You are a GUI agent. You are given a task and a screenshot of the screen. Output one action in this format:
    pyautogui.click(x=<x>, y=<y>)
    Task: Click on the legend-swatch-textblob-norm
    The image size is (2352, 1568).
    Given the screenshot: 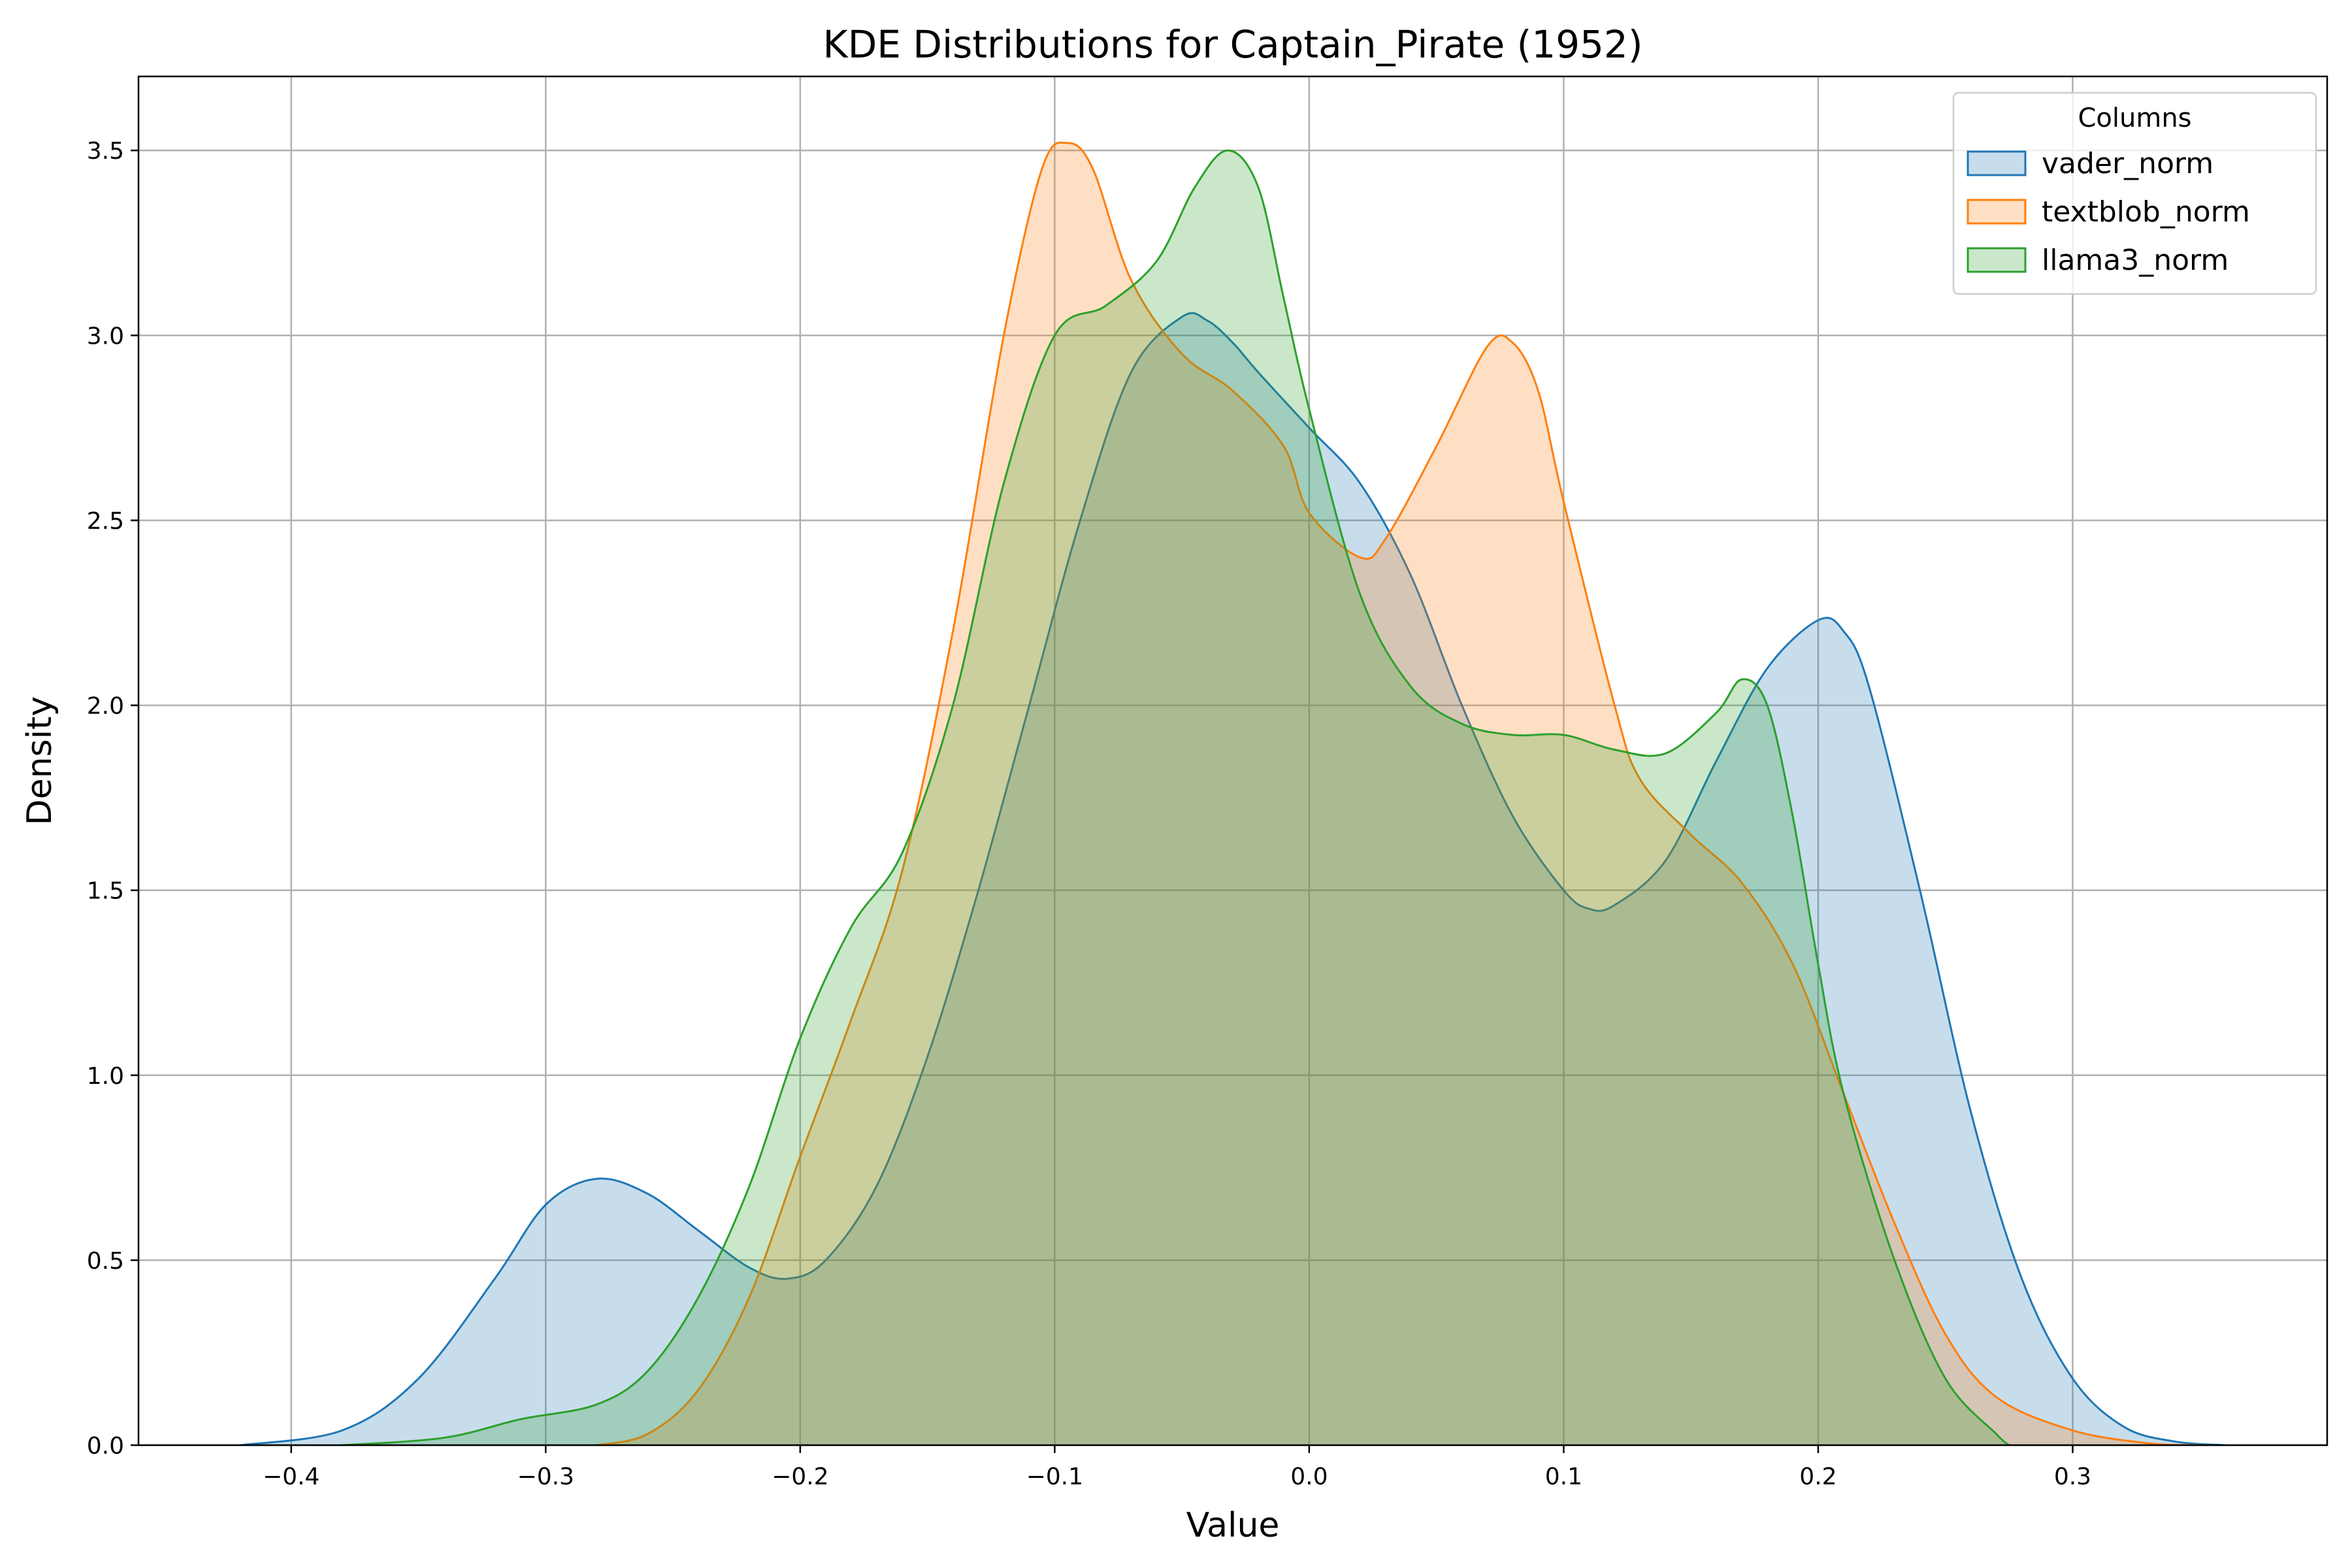 What is the action you would take?
    pyautogui.click(x=1997, y=212)
    